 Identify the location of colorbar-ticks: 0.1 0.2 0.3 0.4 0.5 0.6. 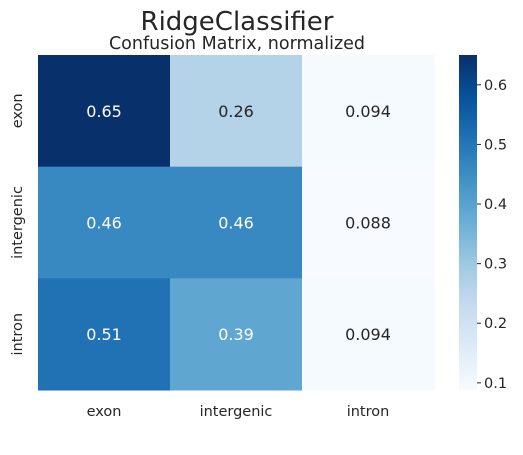
(492, 235).